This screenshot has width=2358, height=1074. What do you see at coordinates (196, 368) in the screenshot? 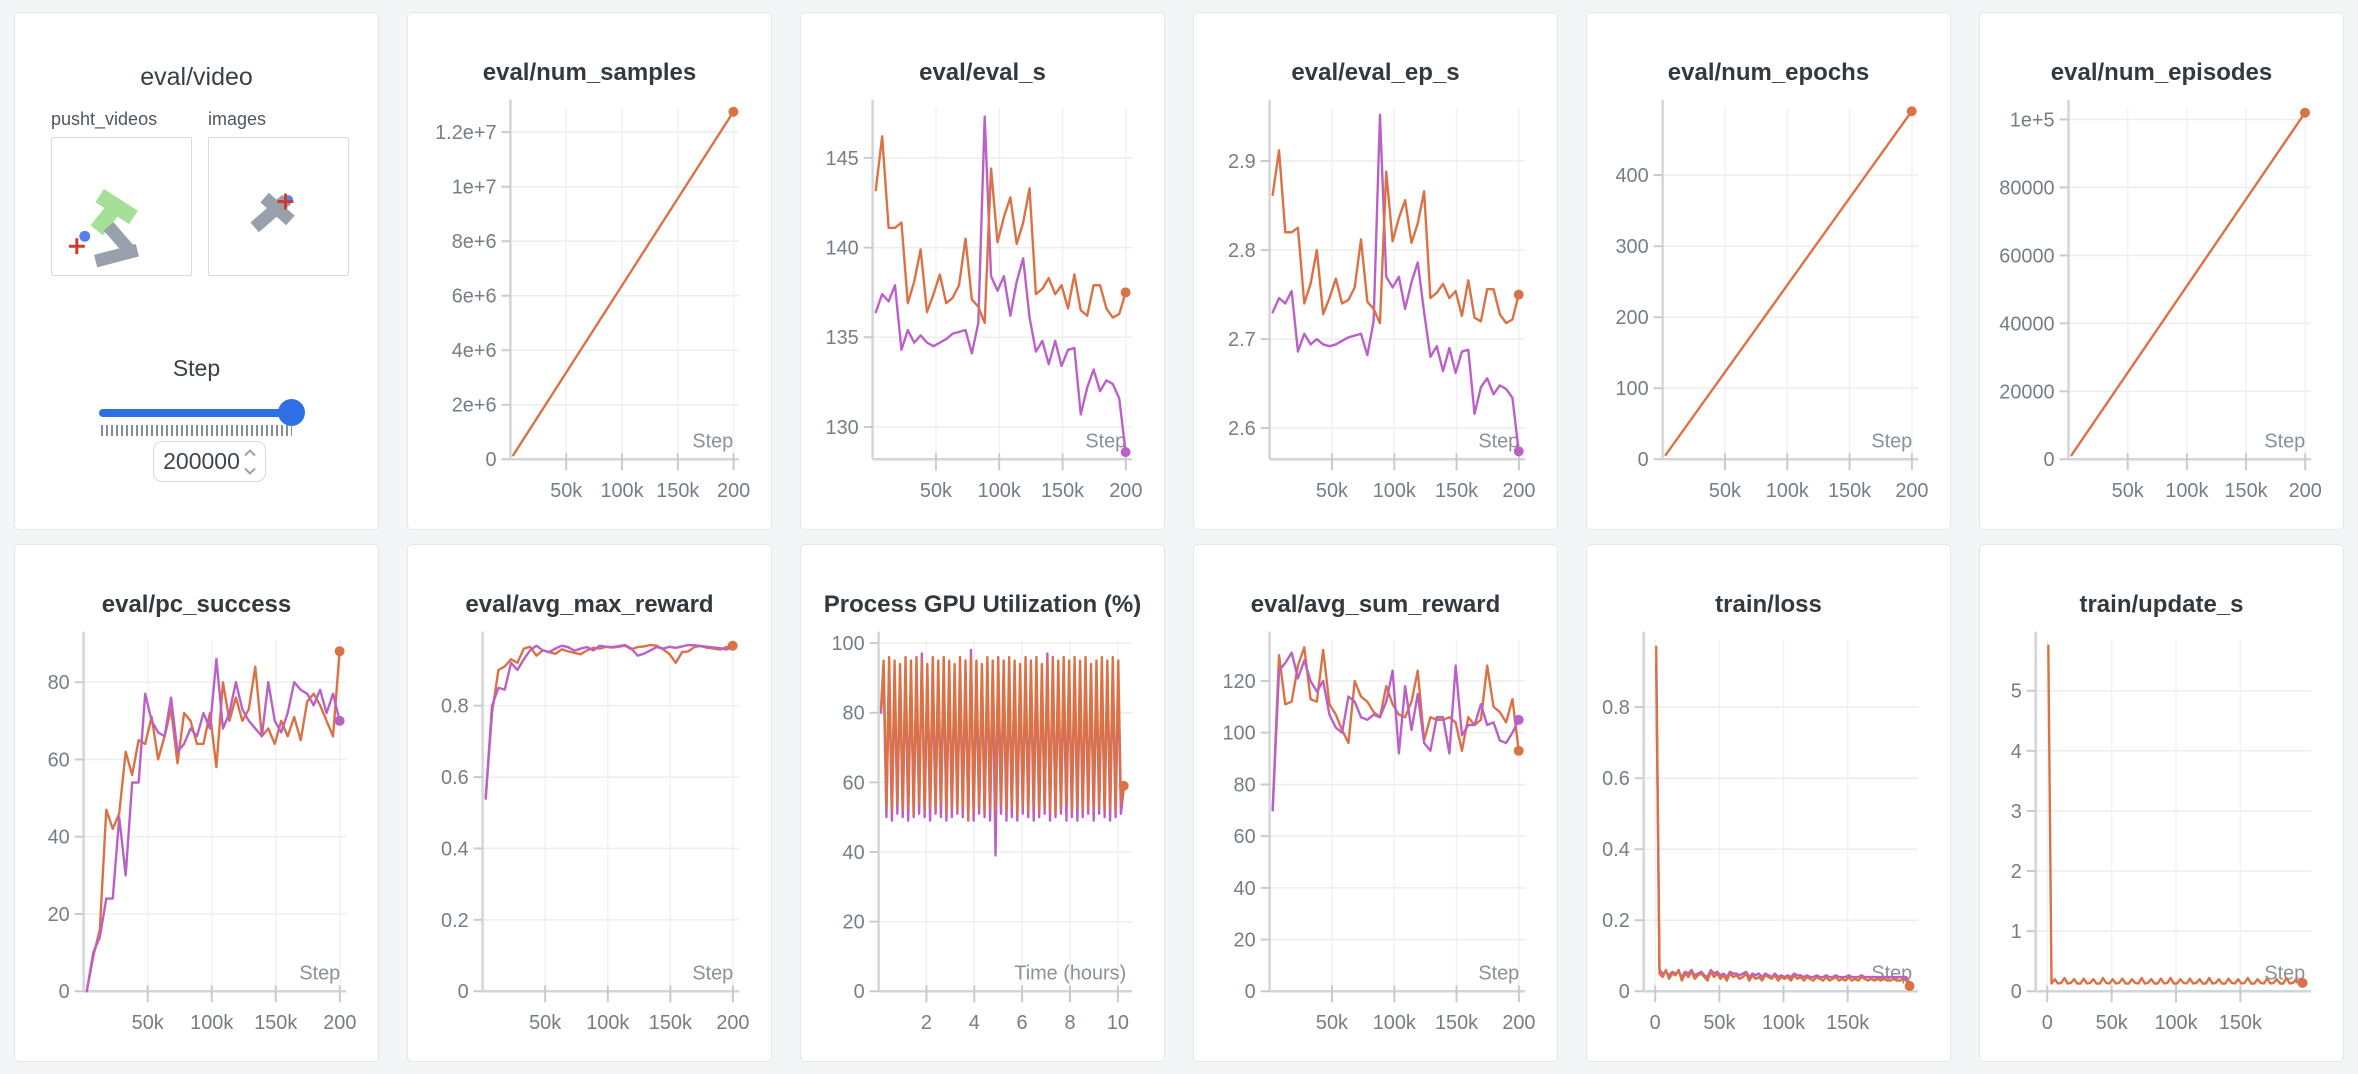
I see `step-slider-label: Step` at bounding box center [196, 368].